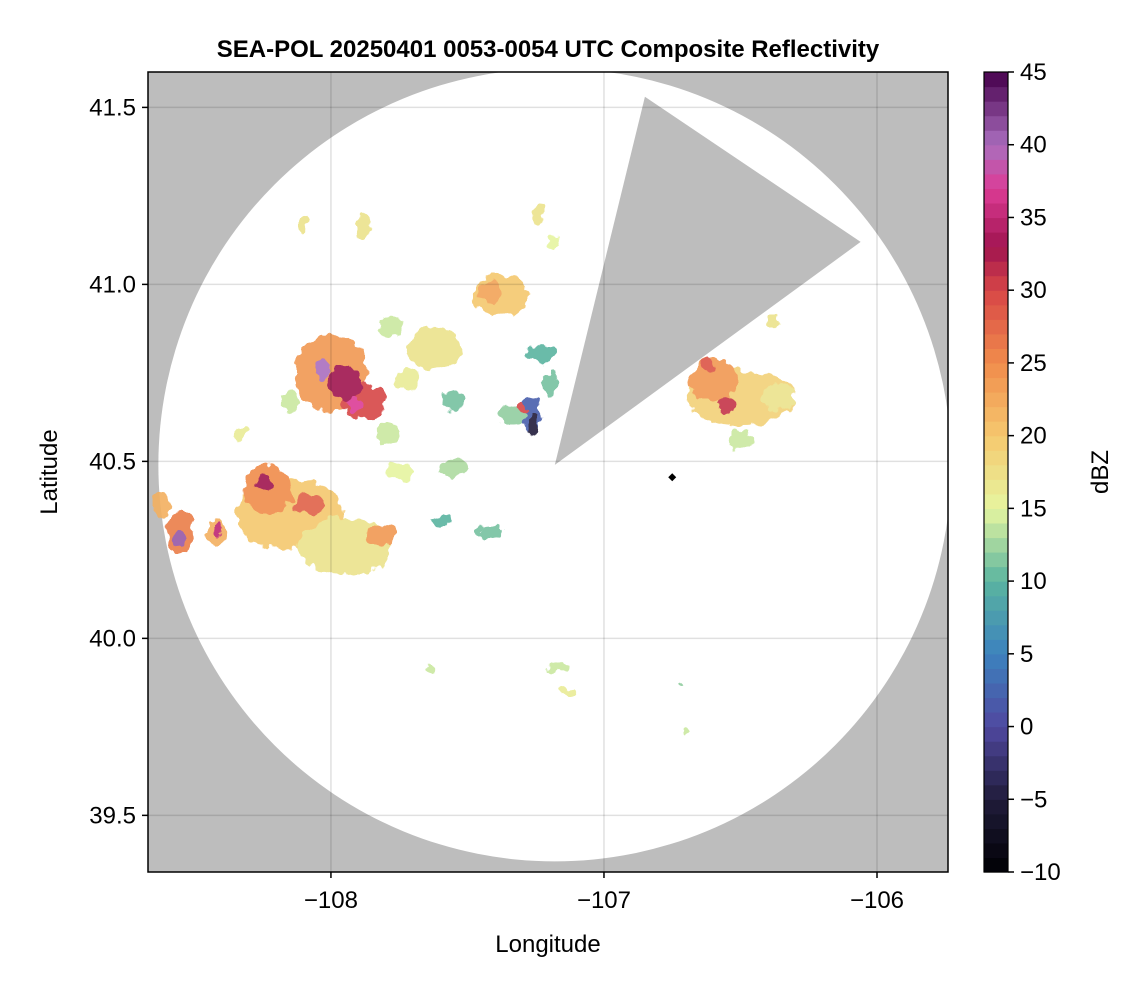  I want to click on colorbar-tick-label: −10, so click(1040, 872).